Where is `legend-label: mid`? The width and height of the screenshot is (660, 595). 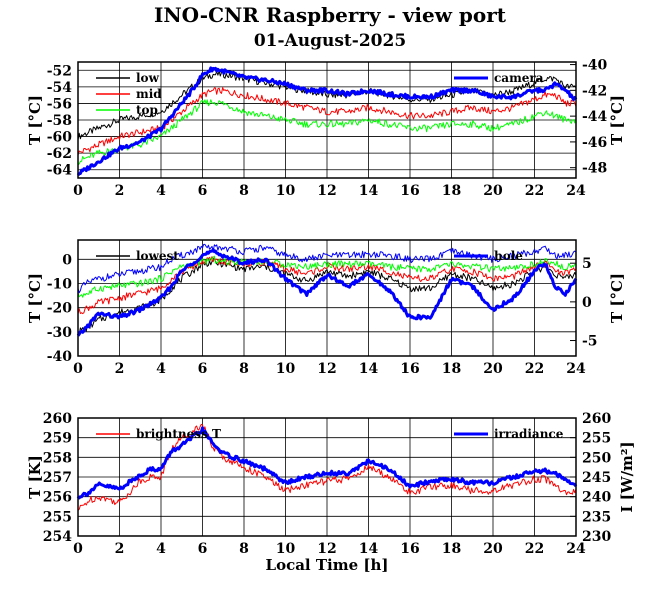
legend-label: mid is located at coordinates (149, 94).